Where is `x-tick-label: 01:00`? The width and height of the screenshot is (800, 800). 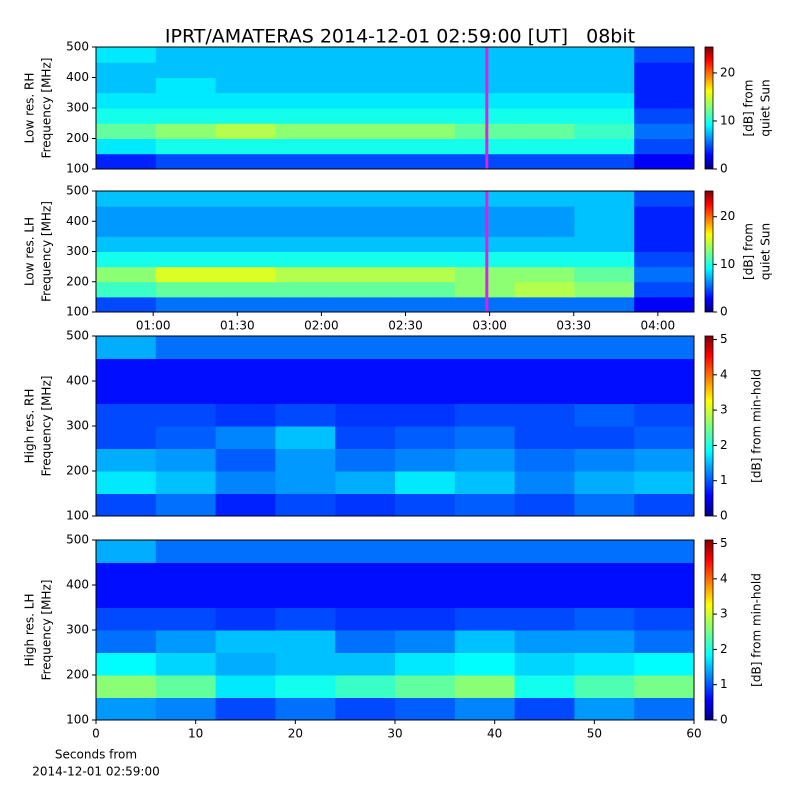
x-tick-label: 01:00 is located at coordinates (153, 326).